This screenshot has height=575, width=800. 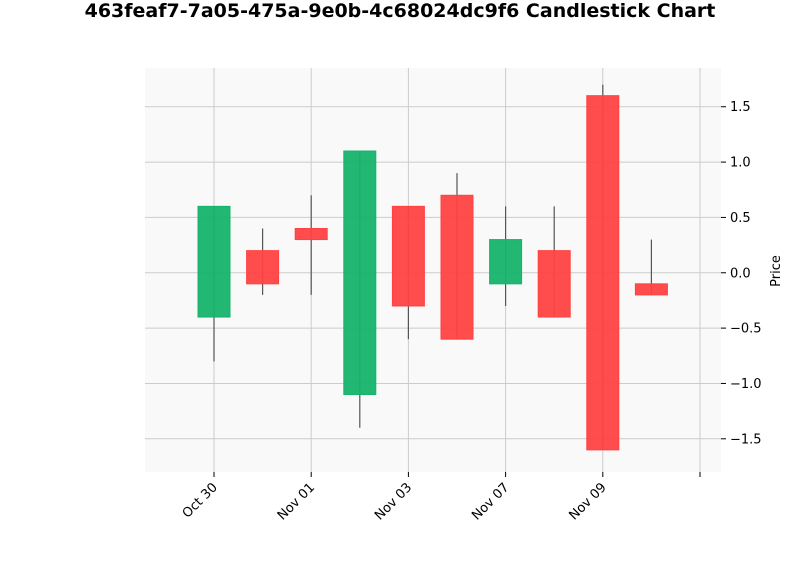 What do you see at coordinates (393, 501) in the screenshot?
I see `x-tick-label: Nov 03` at bounding box center [393, 501].